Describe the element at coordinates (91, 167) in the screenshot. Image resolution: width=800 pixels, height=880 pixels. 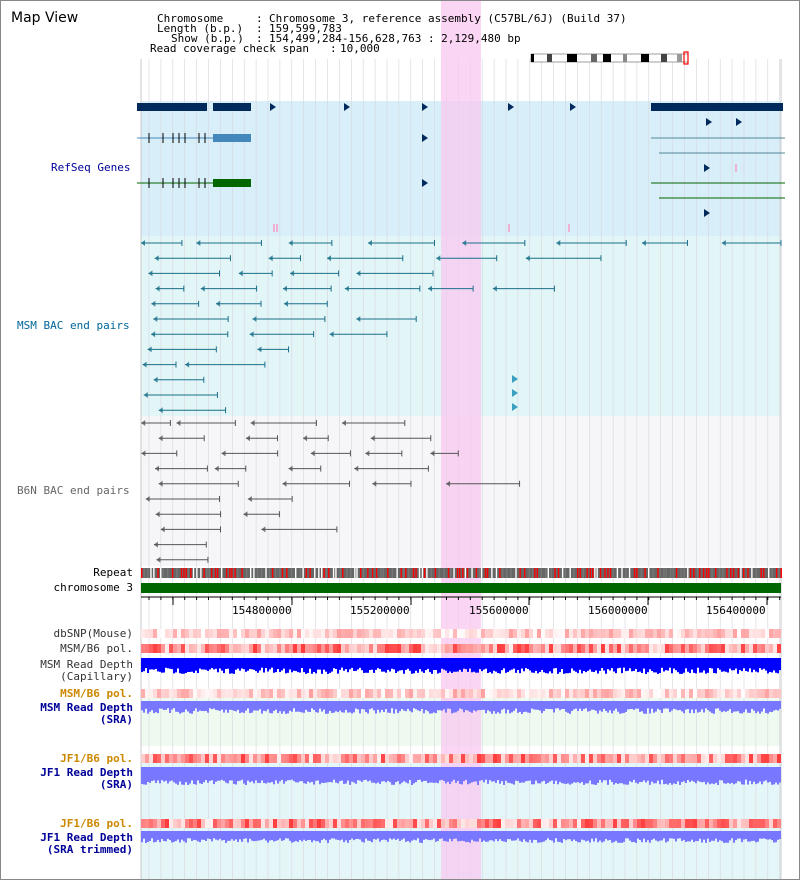
I see `track-label-refseq: RefSeq Genes` at that location.